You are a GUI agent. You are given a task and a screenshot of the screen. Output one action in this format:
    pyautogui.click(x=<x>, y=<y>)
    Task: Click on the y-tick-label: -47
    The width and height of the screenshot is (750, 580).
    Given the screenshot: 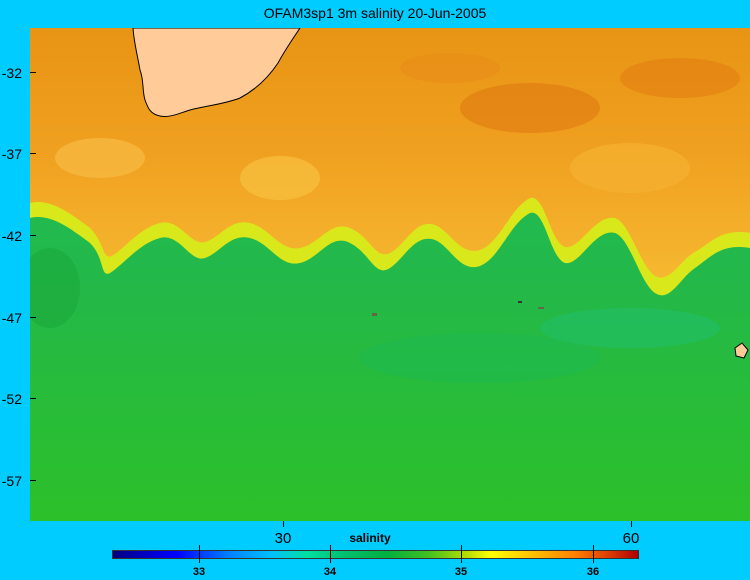 What is the action you would take?
    pyautogui.click(x=11, y=318)
    